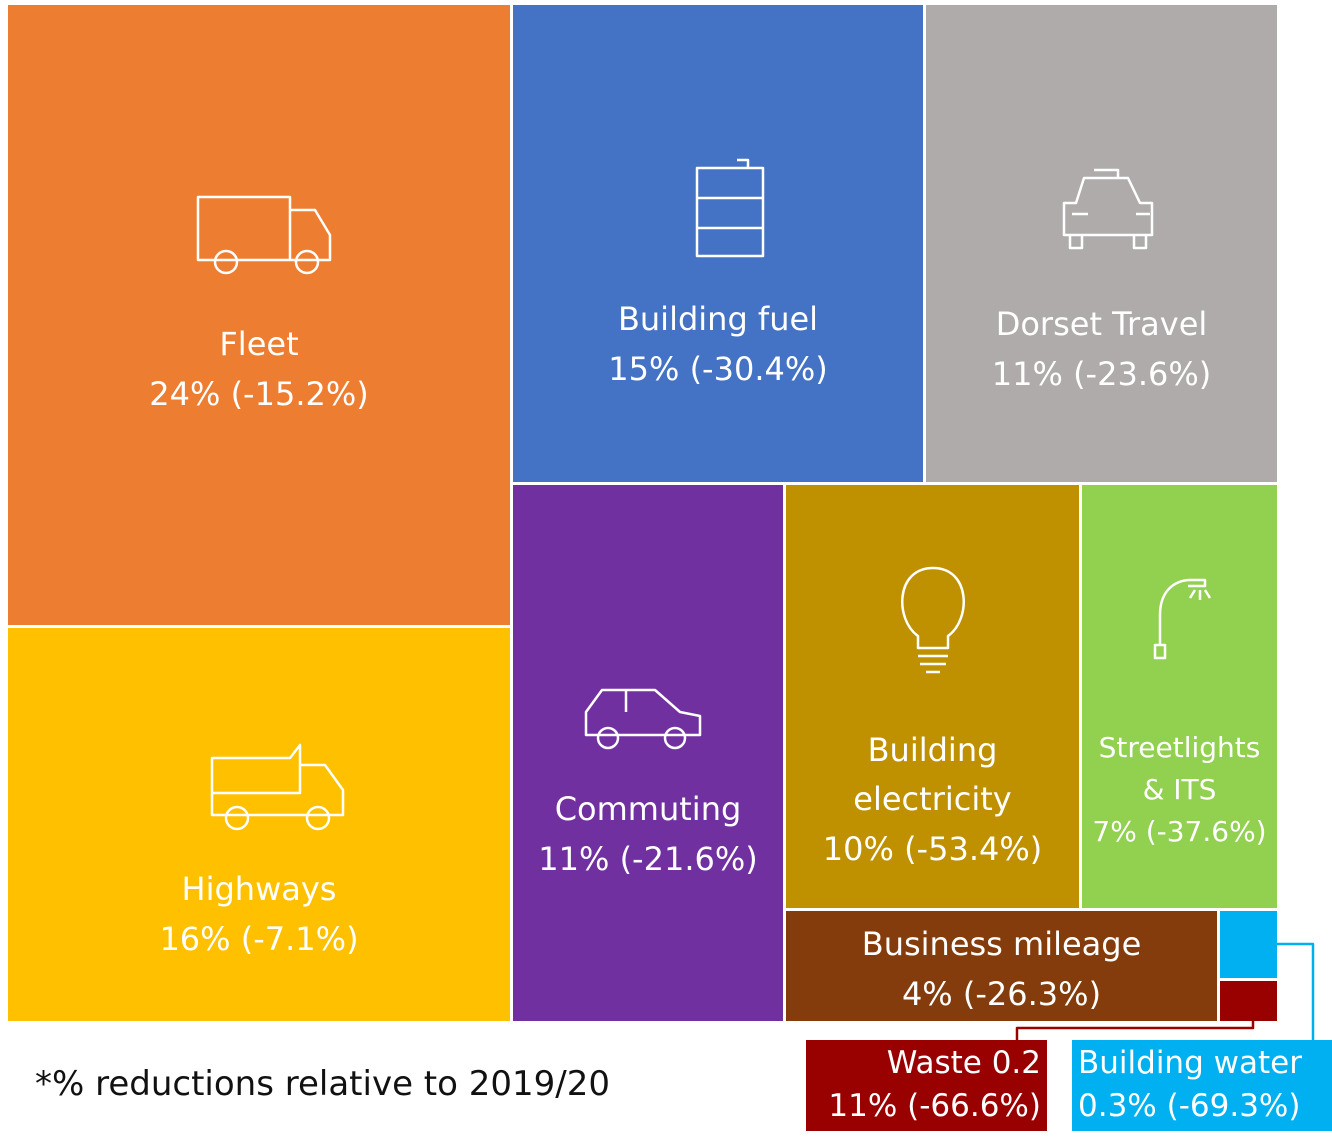  What do you see at coordinates (1202, 1085) in the screenshot?
I see `callout-label: Building water 0.3% (-69.3%)` at bounding box center [1202, 1085].